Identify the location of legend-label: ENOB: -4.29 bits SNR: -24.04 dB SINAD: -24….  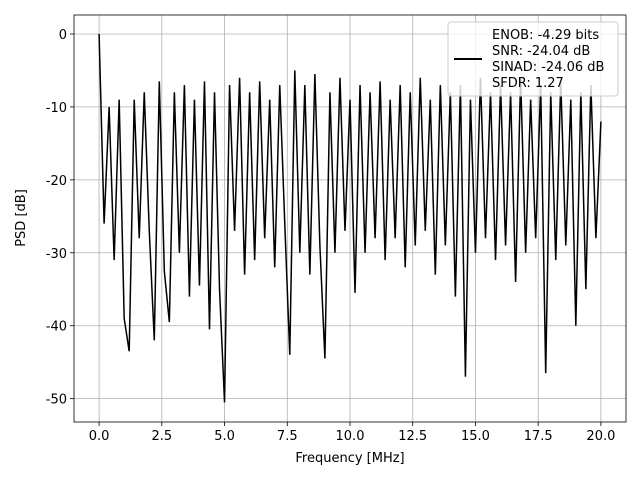
(548, 59).